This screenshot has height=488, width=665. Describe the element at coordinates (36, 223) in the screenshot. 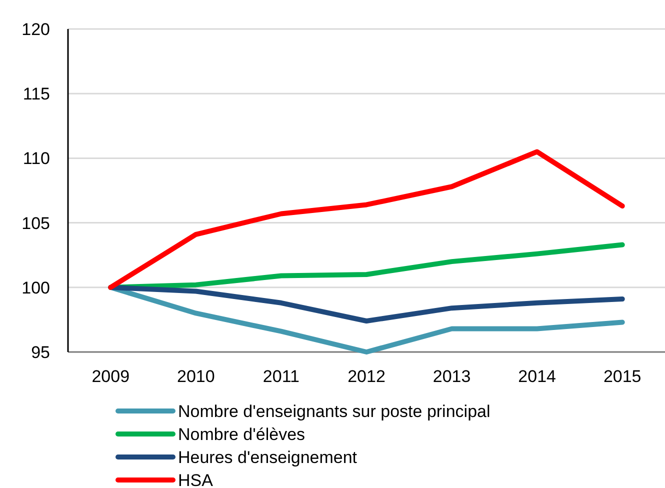

I see `y-tick-label: 105` at that location.